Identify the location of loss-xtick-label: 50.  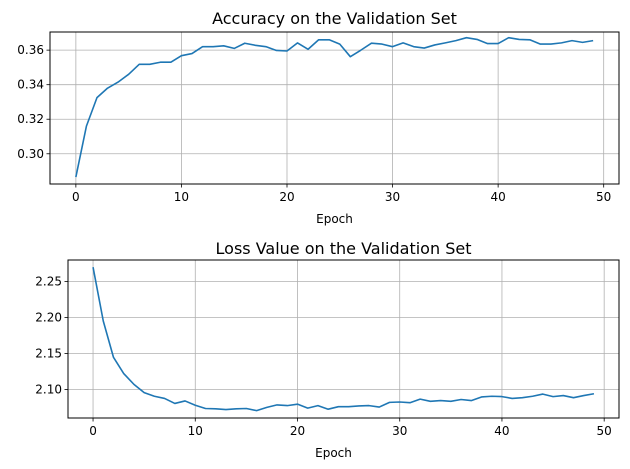
(604, 431).